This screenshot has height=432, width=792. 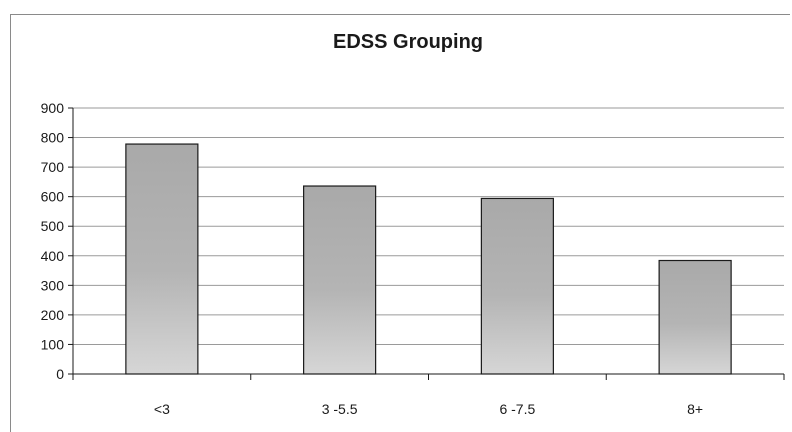 What do you see at coordinates (53, 315) in the screenshot?
I see `y-tick-label: 200` at bounding box center [53, 315].